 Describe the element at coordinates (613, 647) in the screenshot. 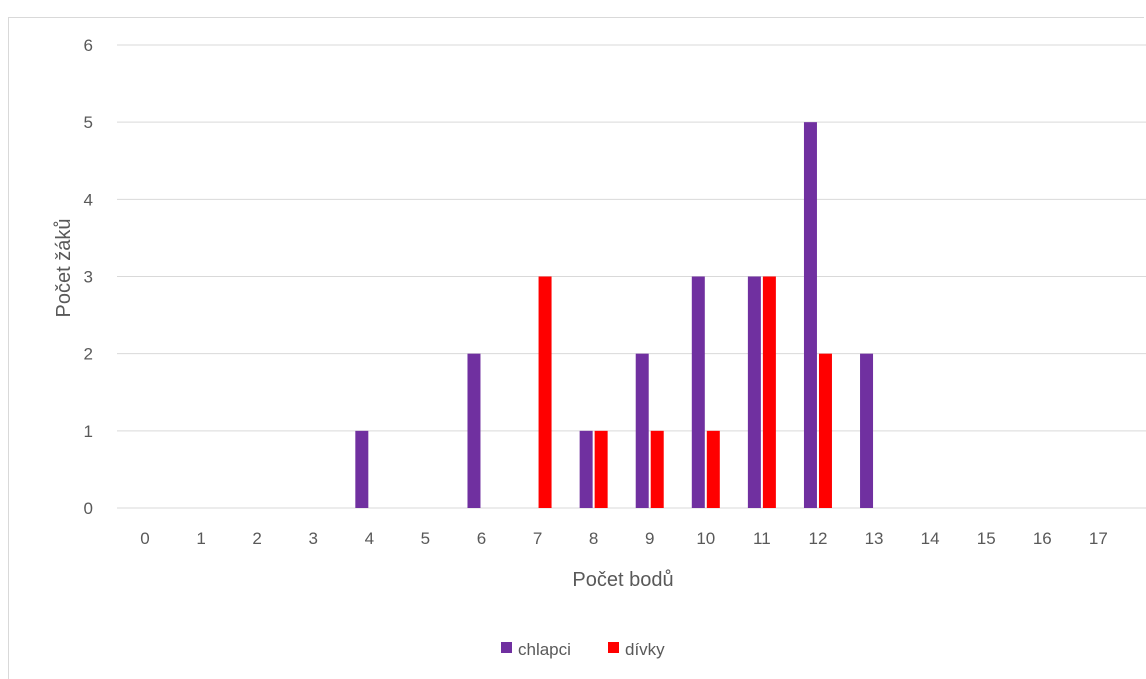

I see `legend-swatch-divky` at that location.